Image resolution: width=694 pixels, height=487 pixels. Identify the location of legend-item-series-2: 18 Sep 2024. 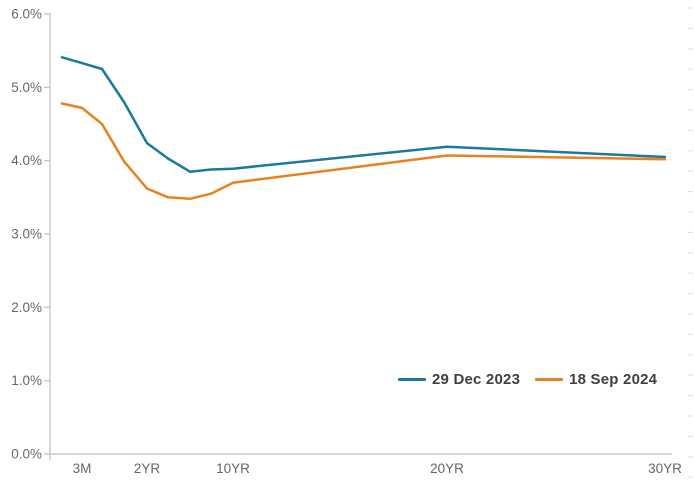
(596, 379).